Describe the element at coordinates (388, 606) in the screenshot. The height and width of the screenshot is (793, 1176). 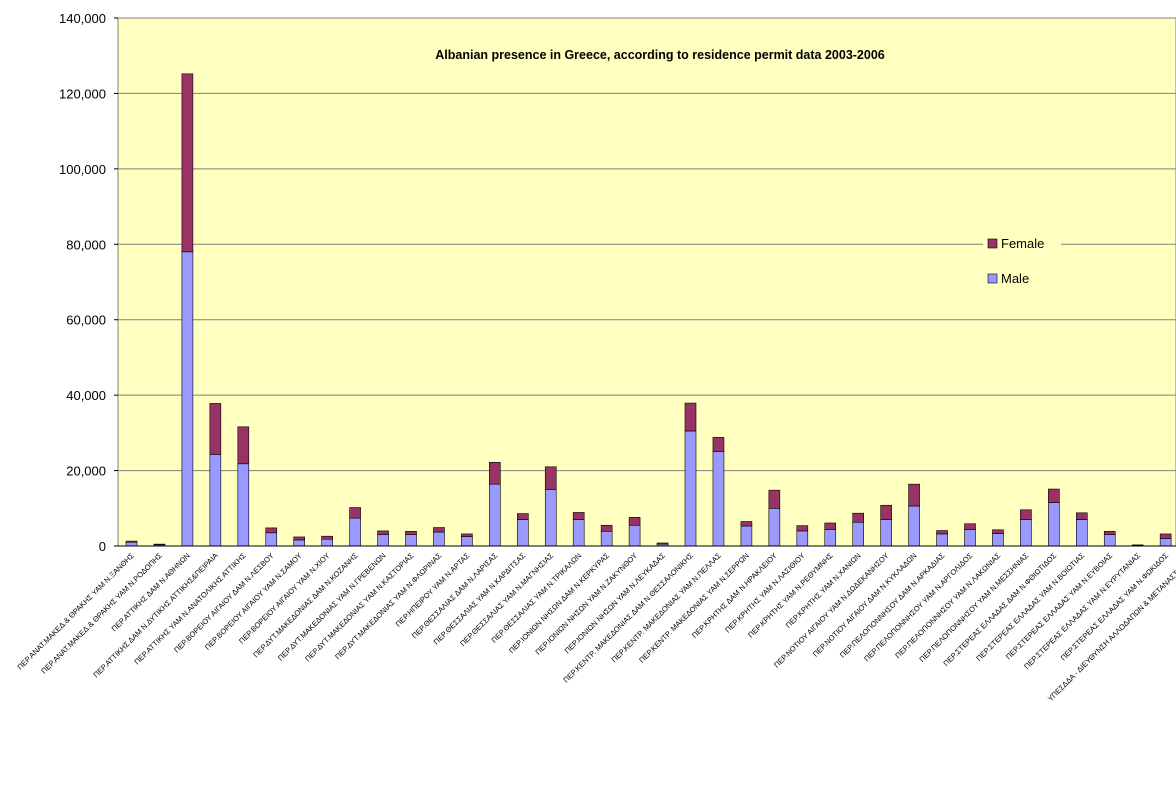
I see `x-tick-label: ΠΕΡ.ΔΥΤ.ΜΑΚΕΔΟΝΙΑΣ ΥΑΜ Ν.ΦΛΩΡΙΝΑΣ` at that location.